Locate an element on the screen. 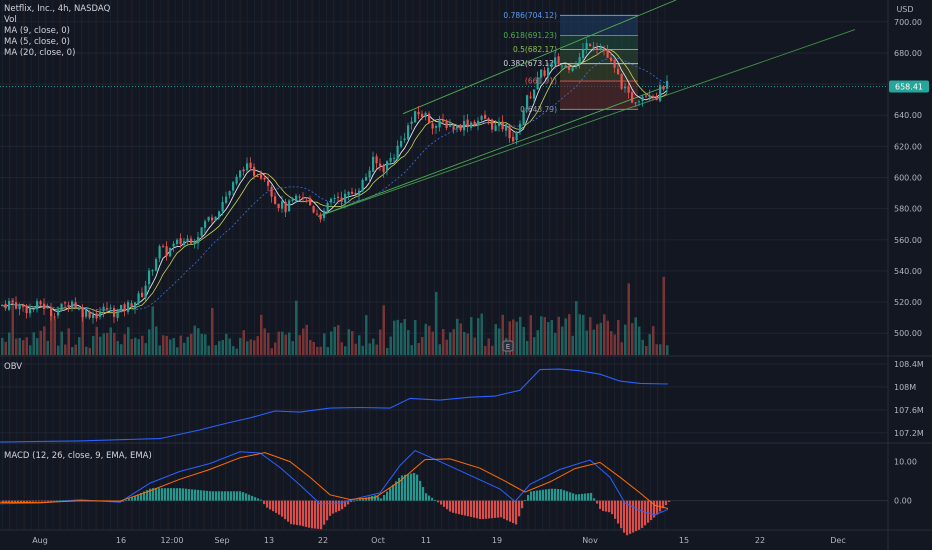 Image resolution: width=932 pixels, height=550 pixels. channel-line is located at coordinates (493, 151).